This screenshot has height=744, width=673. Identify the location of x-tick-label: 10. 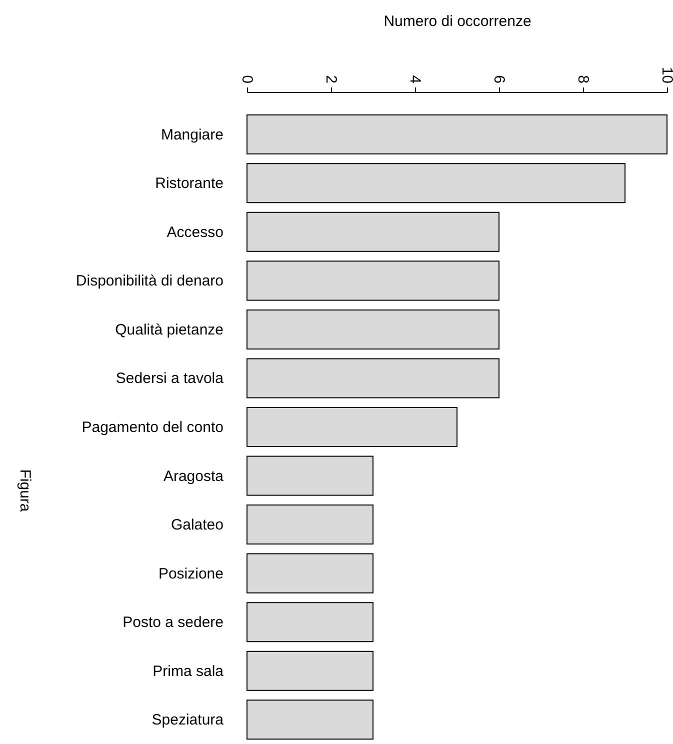
(665, 75).